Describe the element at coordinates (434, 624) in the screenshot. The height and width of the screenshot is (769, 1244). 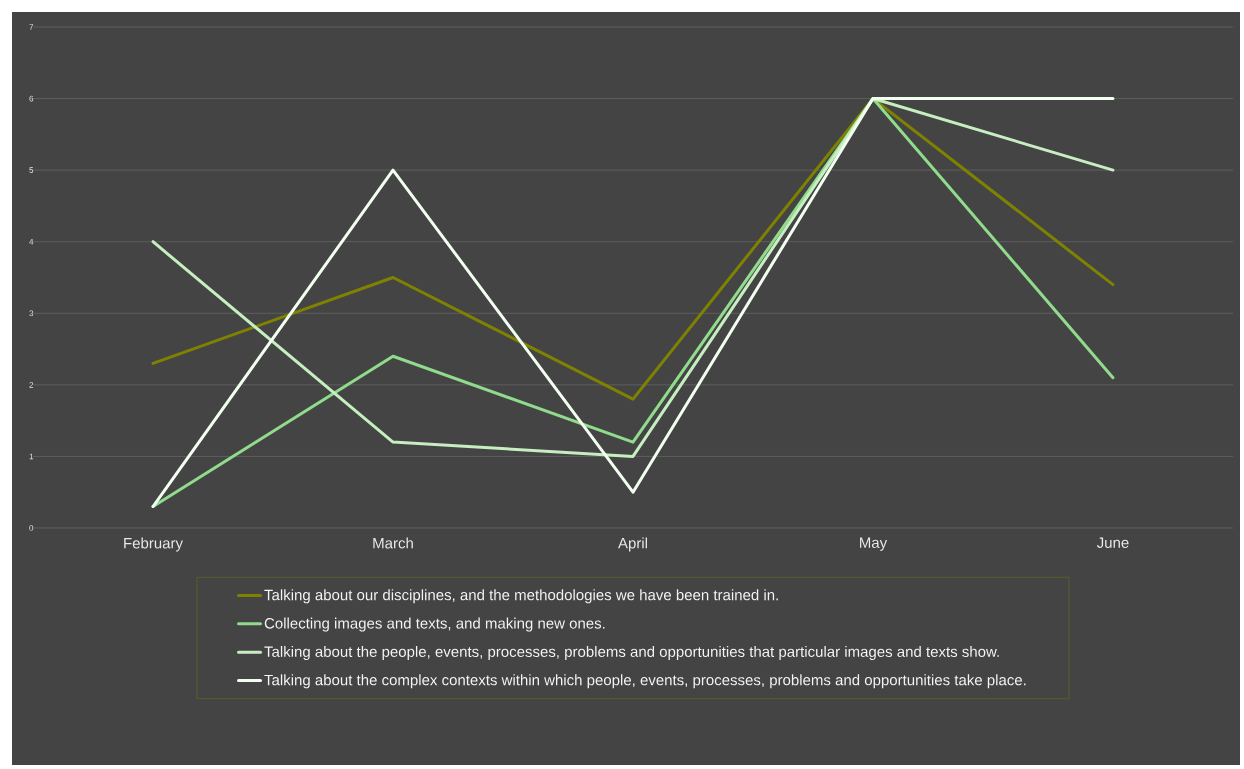
I see `legend-label: Collecting images and texts, and making new ones.` at that location.